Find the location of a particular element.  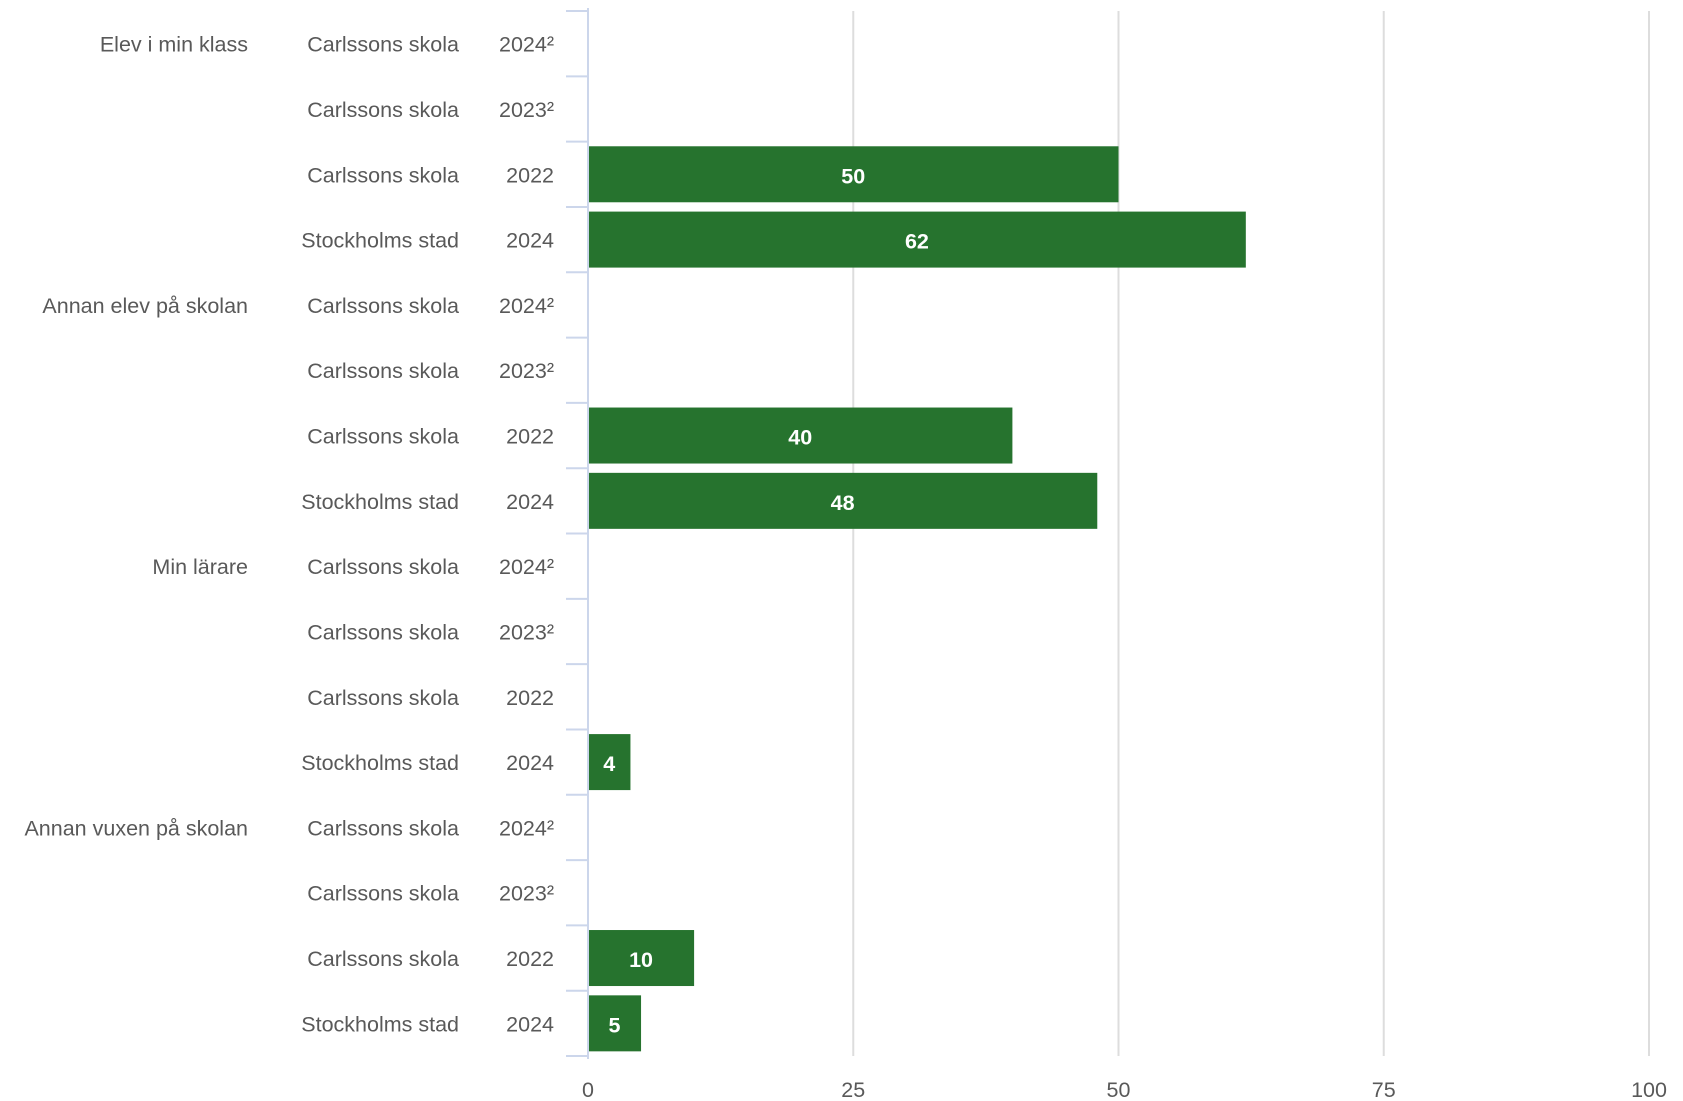

data-label: 40 is located at coordinates (800, 438).